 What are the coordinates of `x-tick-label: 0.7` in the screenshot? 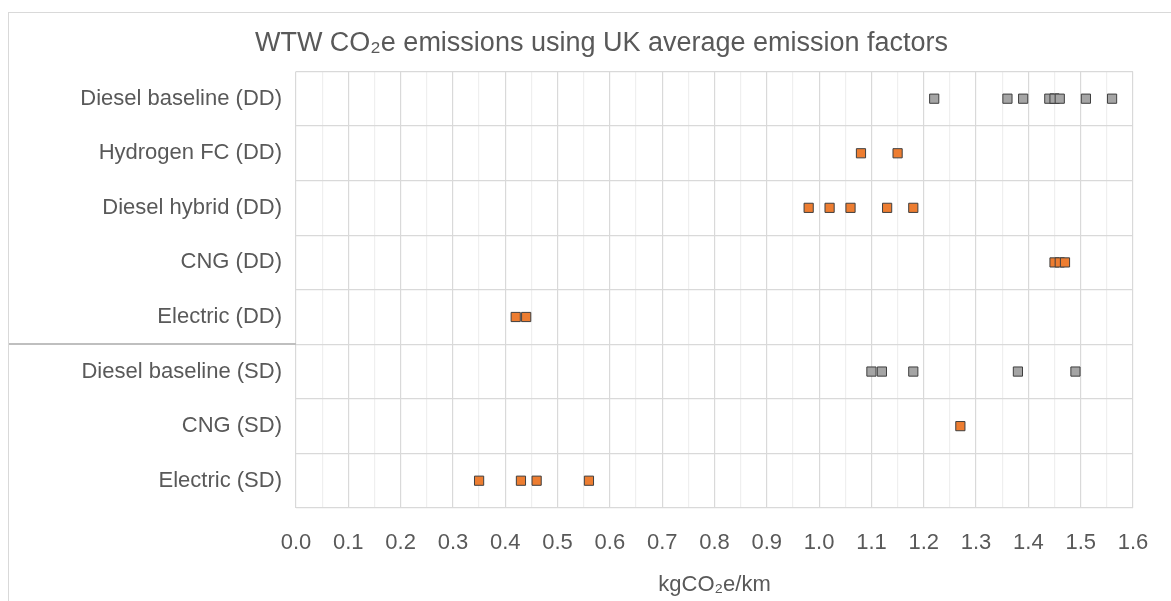 It's located at (662, 542).